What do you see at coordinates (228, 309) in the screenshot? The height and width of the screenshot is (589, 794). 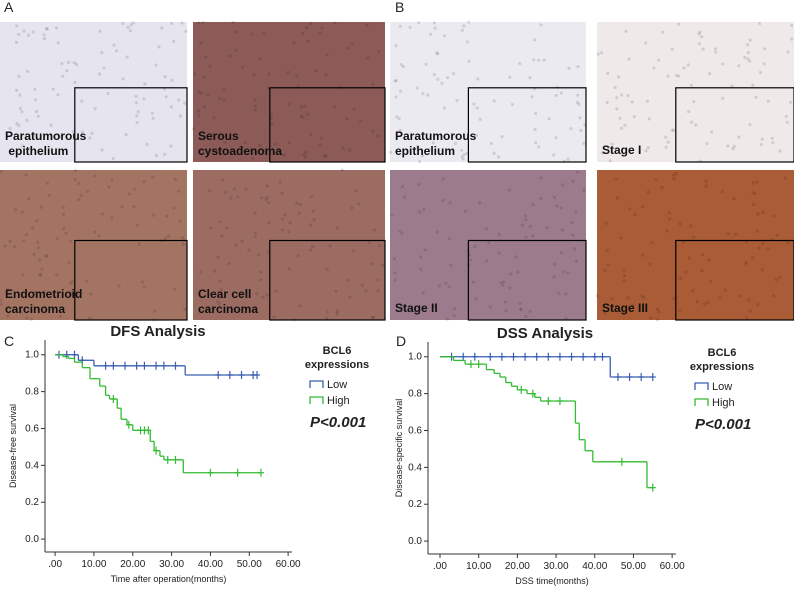 I see `caption-line: carcinoma` at bounding box center [228, 309].